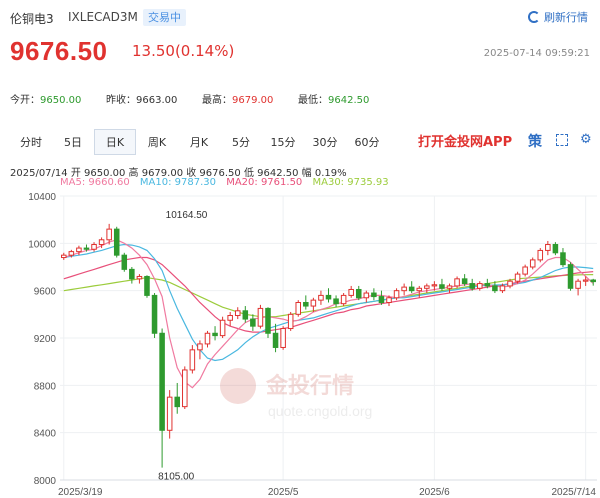 This screenshot has width=600, height=498. I want to click on header-bar: 伦铜电3 IXLECAD3M 交易中 刷新行情, so click(300, 15).